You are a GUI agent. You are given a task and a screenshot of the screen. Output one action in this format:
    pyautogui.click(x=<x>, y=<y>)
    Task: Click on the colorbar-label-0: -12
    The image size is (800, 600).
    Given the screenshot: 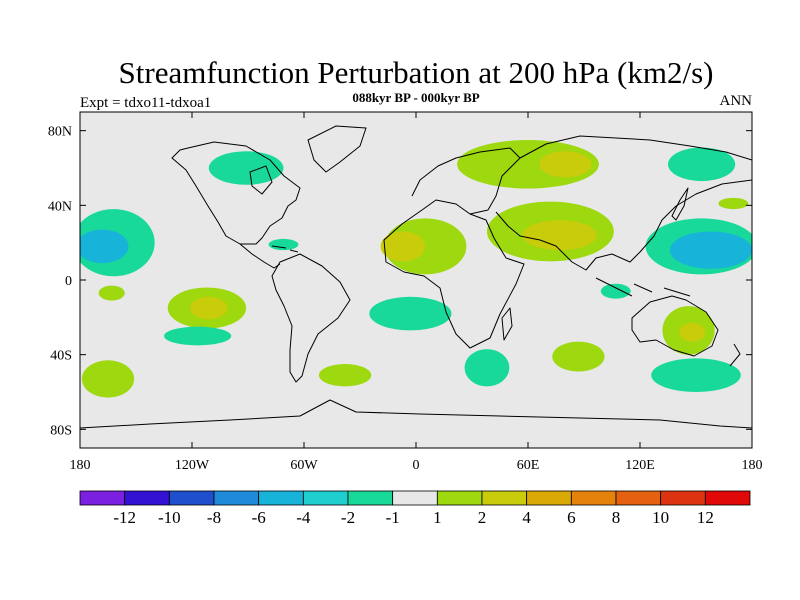 What is the action you would take?
    pyautogui.click(x=124, y=517)
    